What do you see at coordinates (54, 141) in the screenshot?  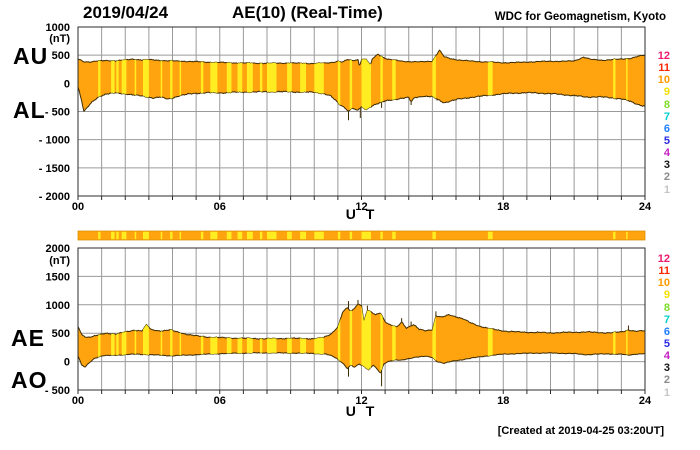 I see `svg-text: - 1000` at bounding box center [54, 141].